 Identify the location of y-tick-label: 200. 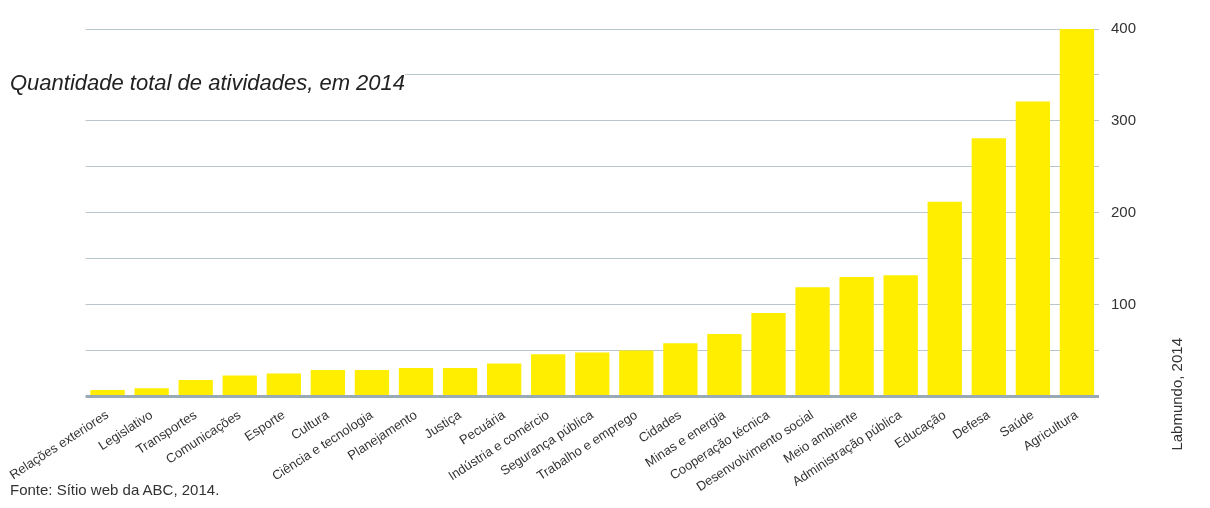
(1123, 211).